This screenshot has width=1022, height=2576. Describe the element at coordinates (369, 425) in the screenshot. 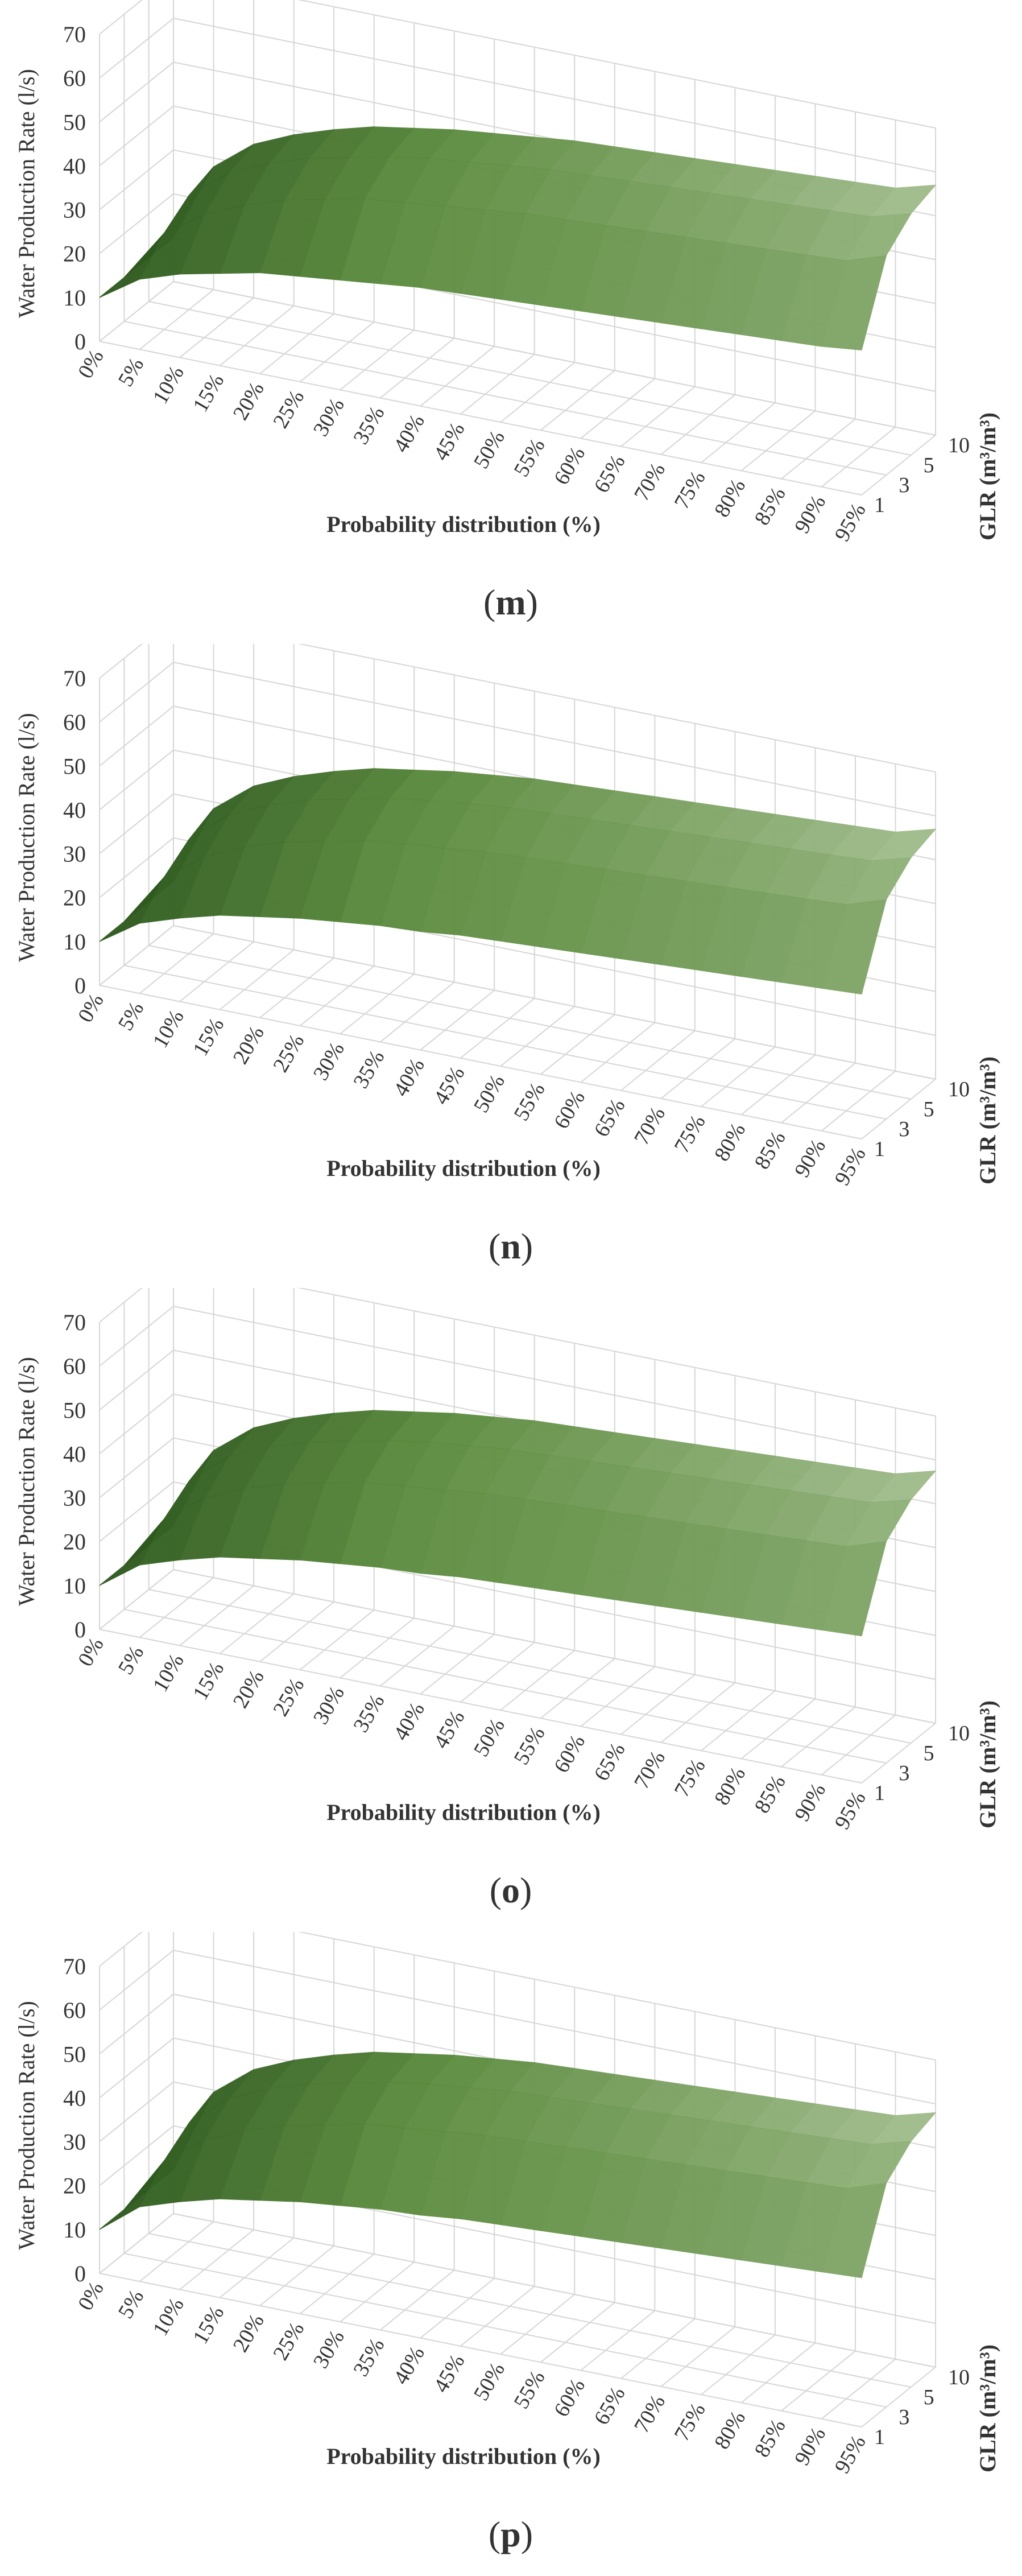

I see `x-tick-label: 35%` at that location.